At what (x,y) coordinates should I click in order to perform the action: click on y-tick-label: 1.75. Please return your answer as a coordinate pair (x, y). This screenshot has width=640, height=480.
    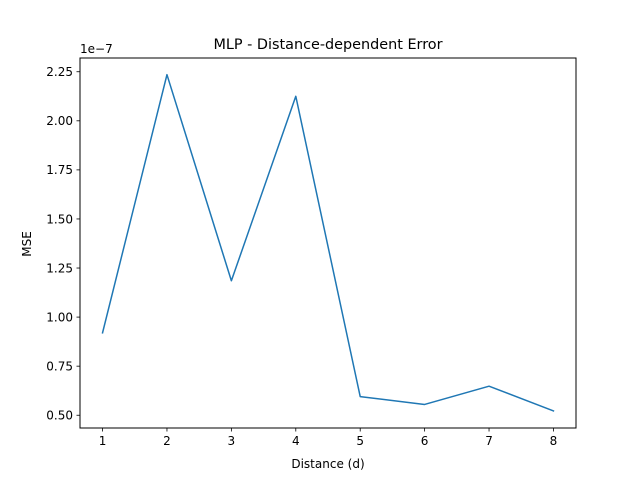
    Looking at the image, I should click on (59, 170).